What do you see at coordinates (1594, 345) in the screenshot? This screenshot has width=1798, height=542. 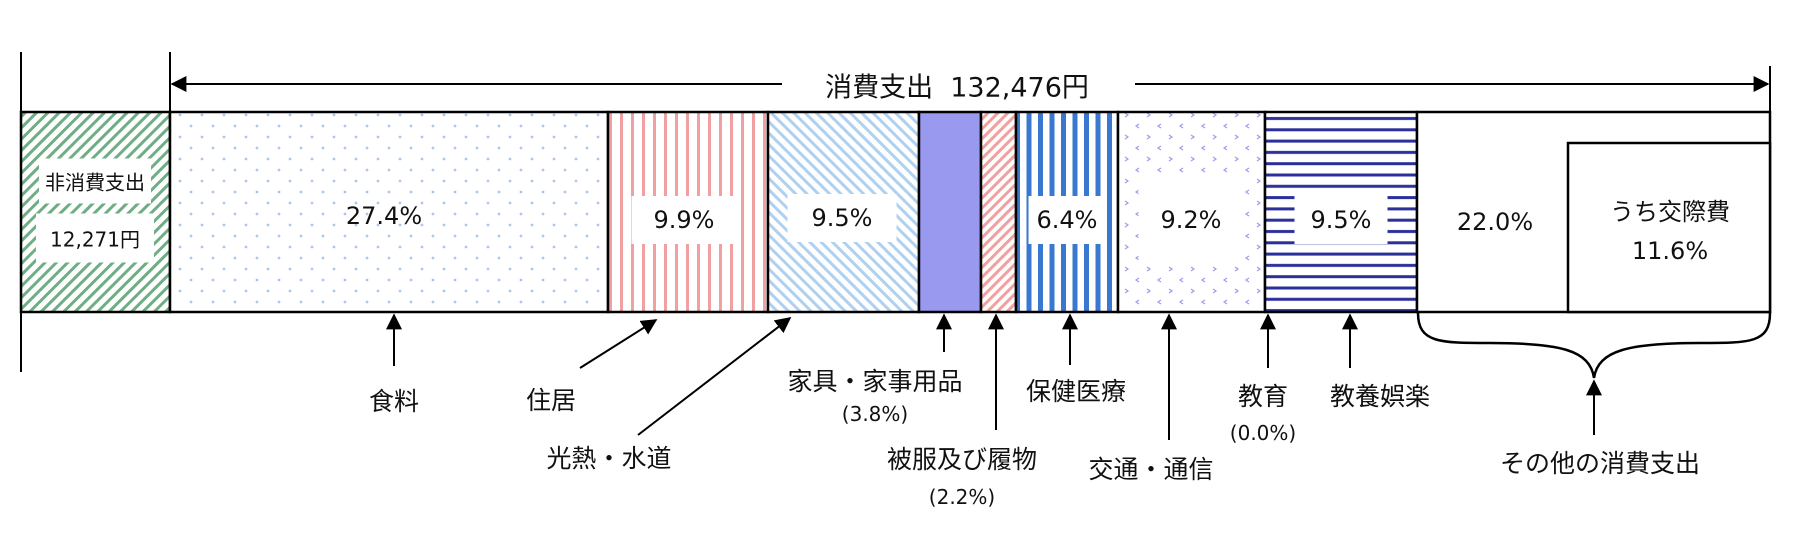 I see `brace-other` at bounding box center [1594, 345].